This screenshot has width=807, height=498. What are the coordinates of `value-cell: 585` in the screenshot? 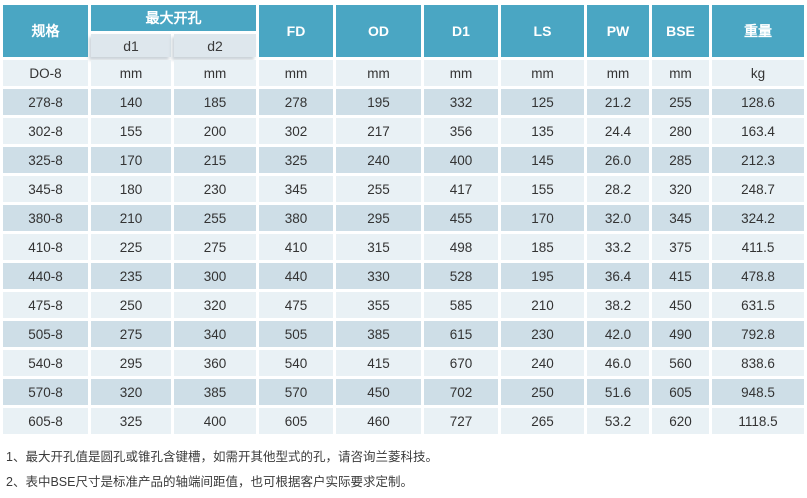 It's located at (461, 305).